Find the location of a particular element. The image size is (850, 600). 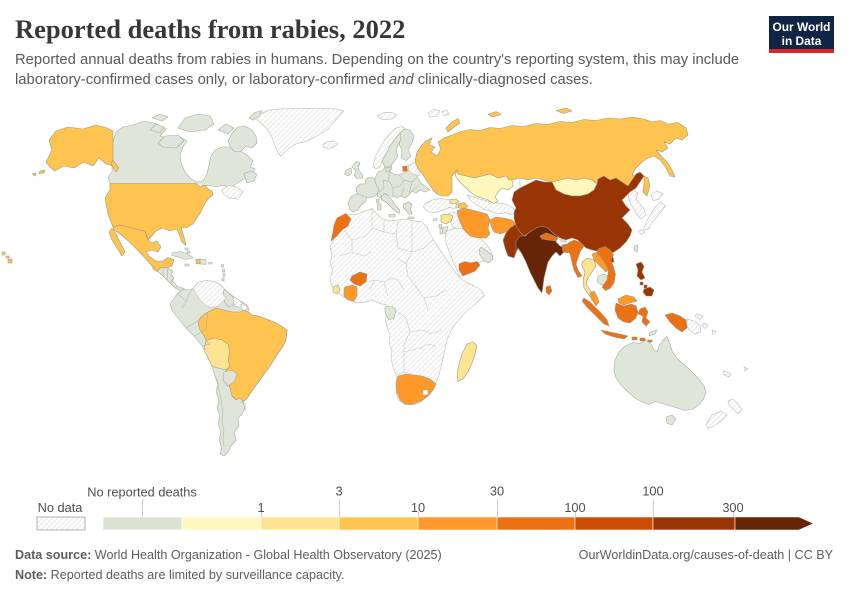

svg-text: 300 is located at coordinates (732, 507).